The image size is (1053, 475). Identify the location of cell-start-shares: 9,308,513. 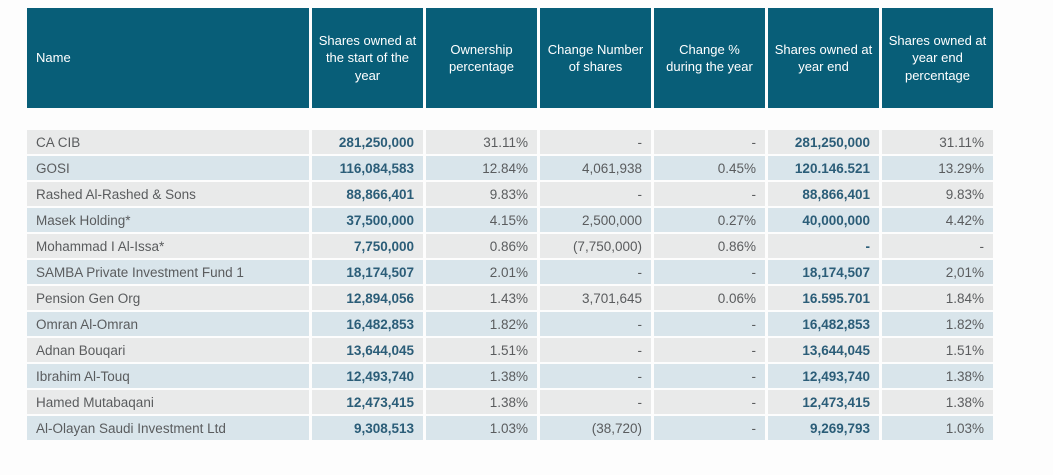
(367, 428).